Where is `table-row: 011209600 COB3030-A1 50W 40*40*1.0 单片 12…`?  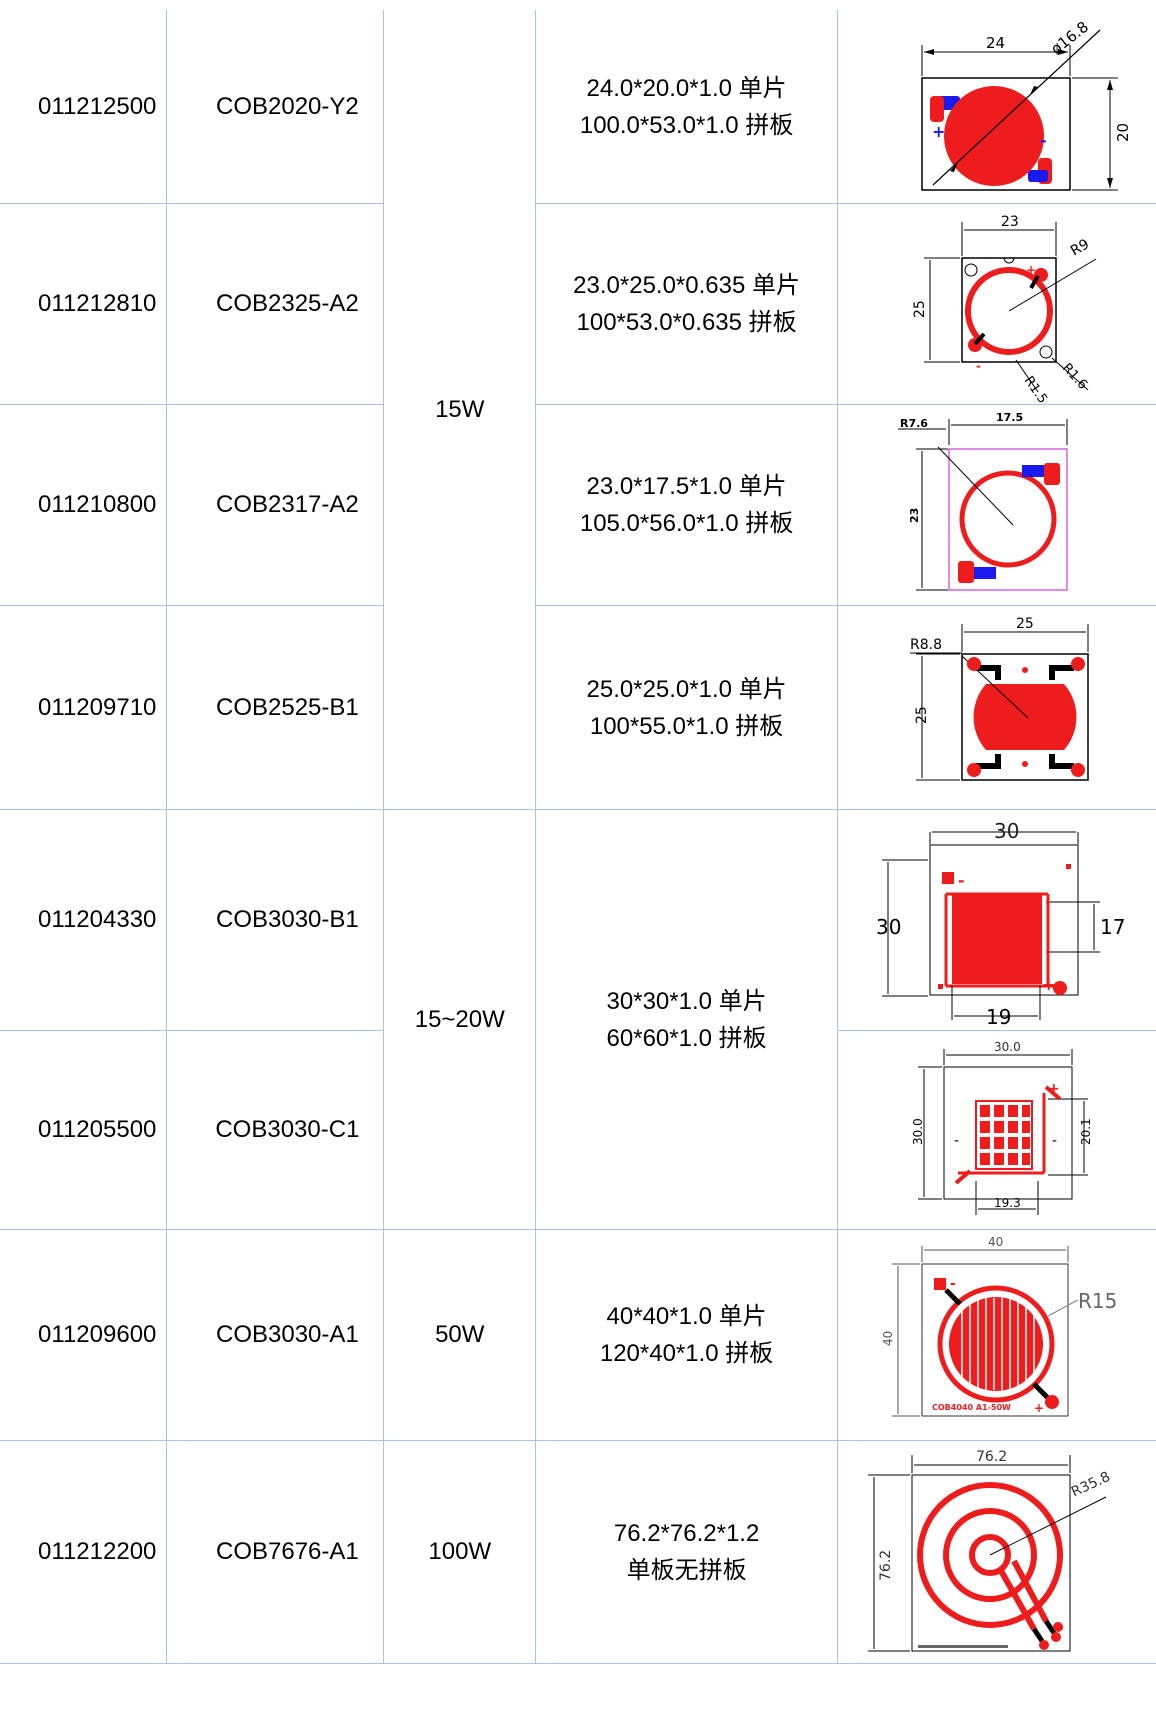
table-row: 011209600 COB3030-A1 50W 40*40*1.0 单片 12… is located at coordinates (578, 1335).